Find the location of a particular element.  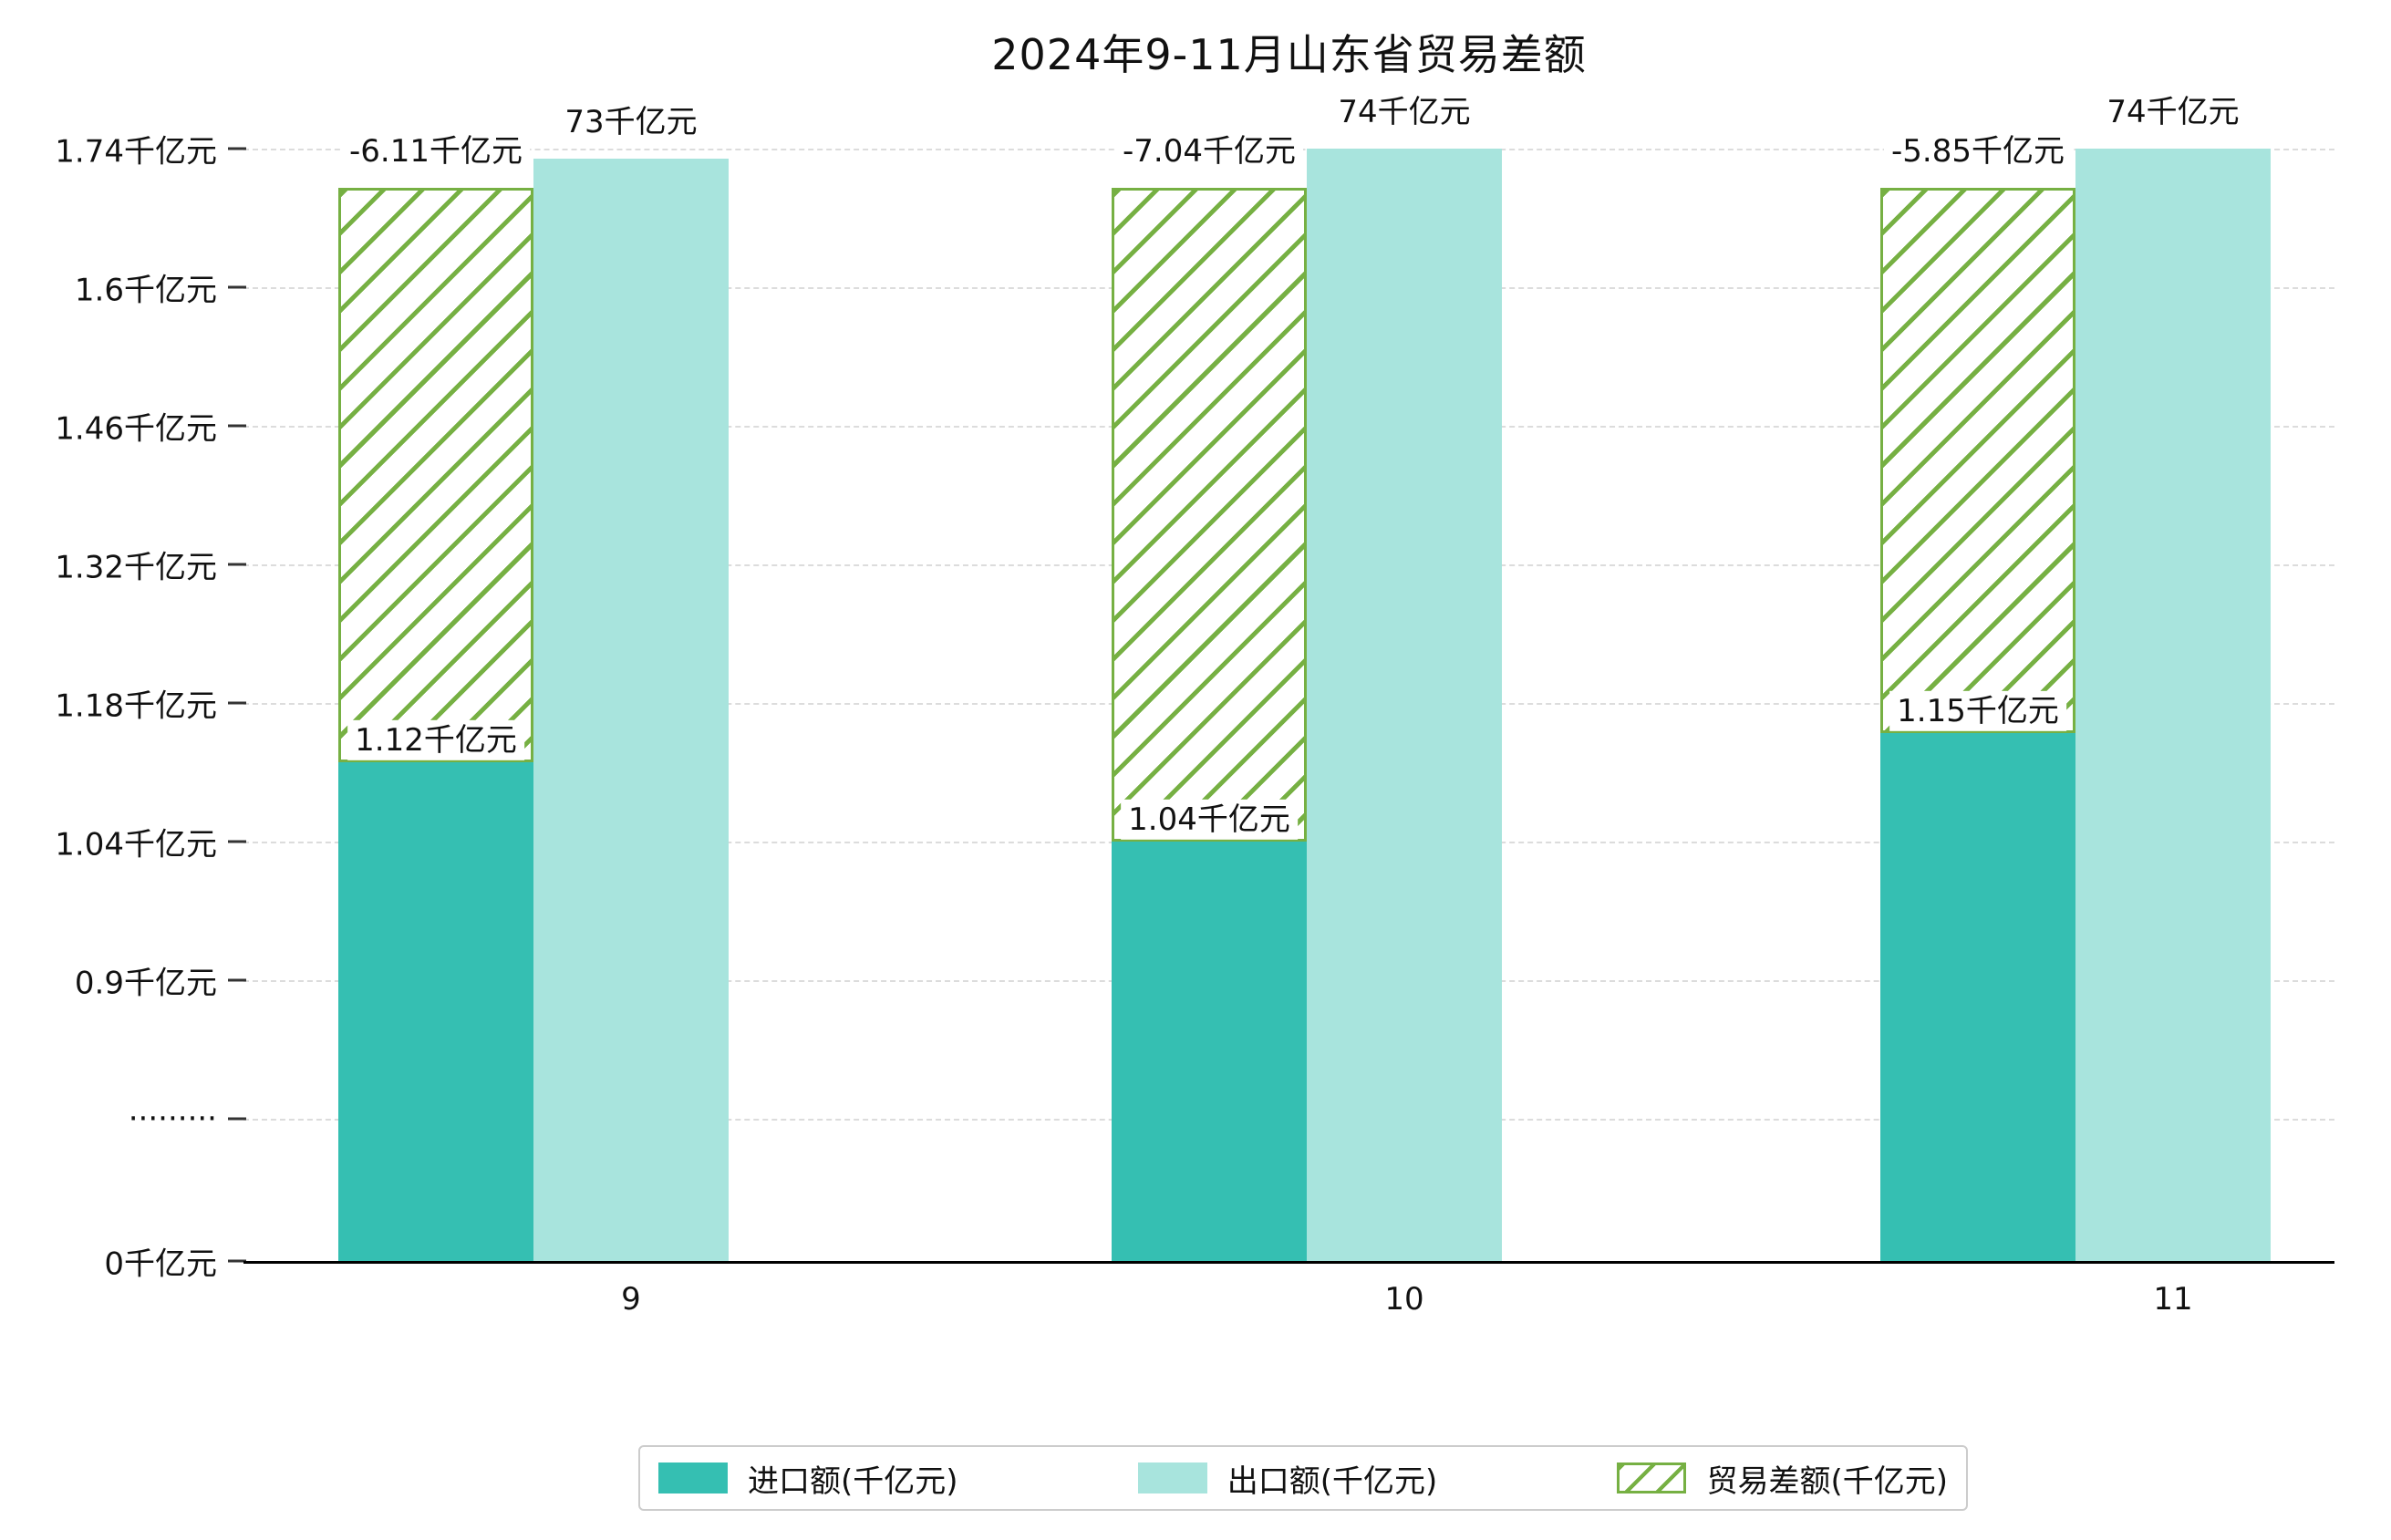

y-axis-break-label: ········· is located at coordinates (173, 1119).